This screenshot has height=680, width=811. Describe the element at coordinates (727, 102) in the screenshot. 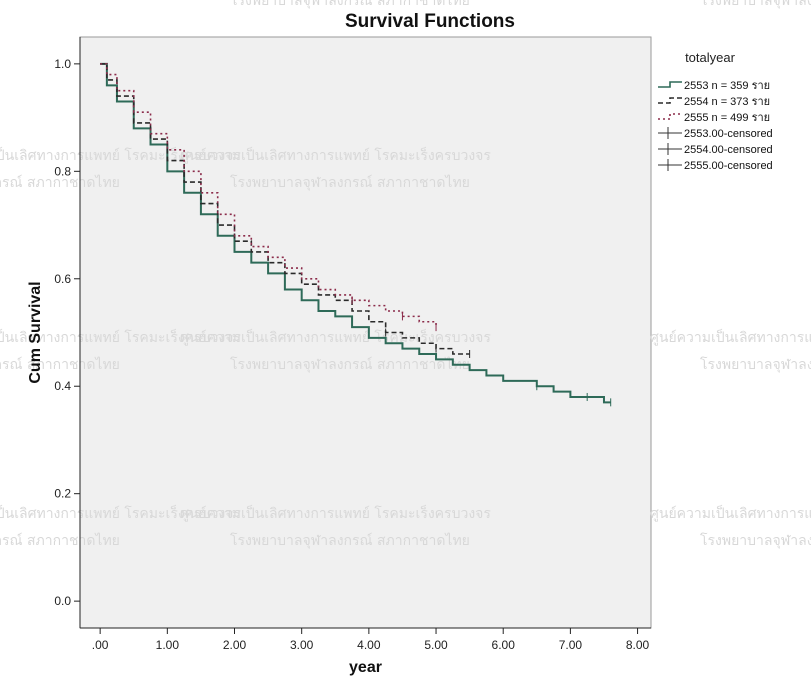

I see `legend-entry: 2554 n = 373 ราย` at that location.